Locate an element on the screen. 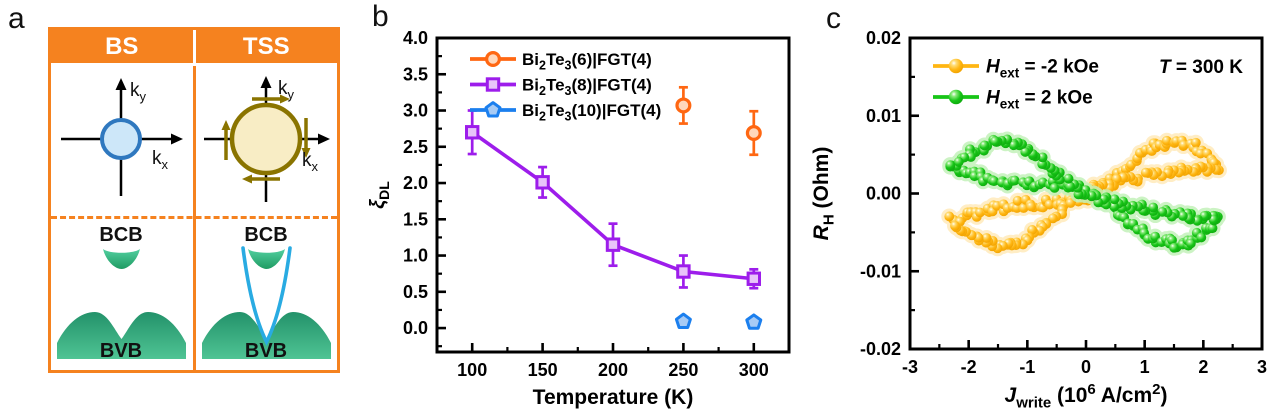 This screenshot has height=413, width=1270. y-tick-label: 2.0 is located at coordinates (415, 183).